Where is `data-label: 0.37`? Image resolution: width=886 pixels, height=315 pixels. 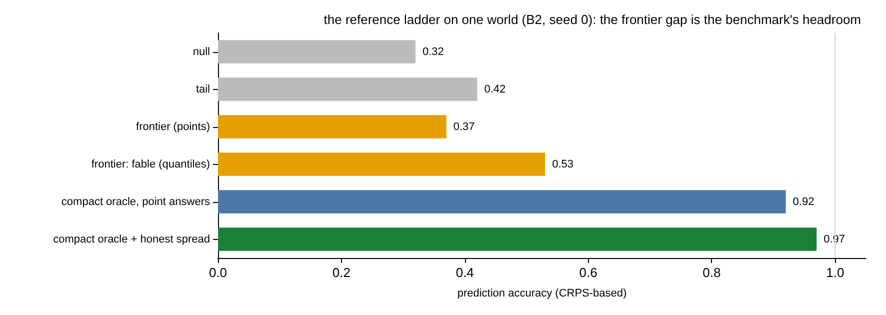 data-label: 0.37 is located at coordinates (464, 126).